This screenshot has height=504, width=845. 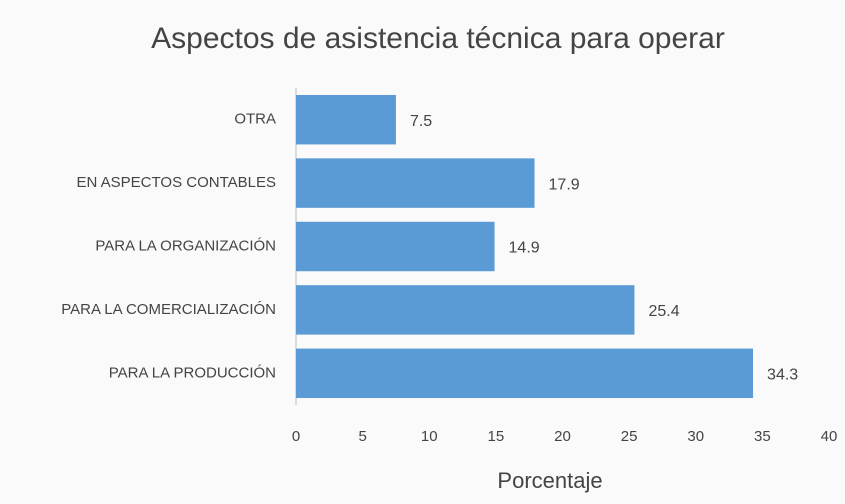 I want to click on x-tick-label: 40, so click(x=829, y=436).